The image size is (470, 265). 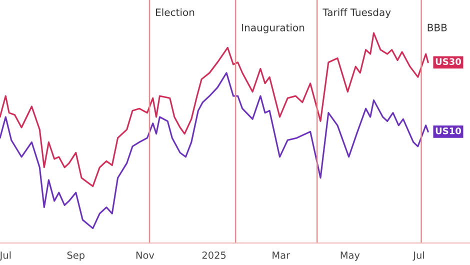 What do you see at coordinates (145, 255) in the screenshot?
I see `x-tick-label: Nov` at bounding box center [145, 255].